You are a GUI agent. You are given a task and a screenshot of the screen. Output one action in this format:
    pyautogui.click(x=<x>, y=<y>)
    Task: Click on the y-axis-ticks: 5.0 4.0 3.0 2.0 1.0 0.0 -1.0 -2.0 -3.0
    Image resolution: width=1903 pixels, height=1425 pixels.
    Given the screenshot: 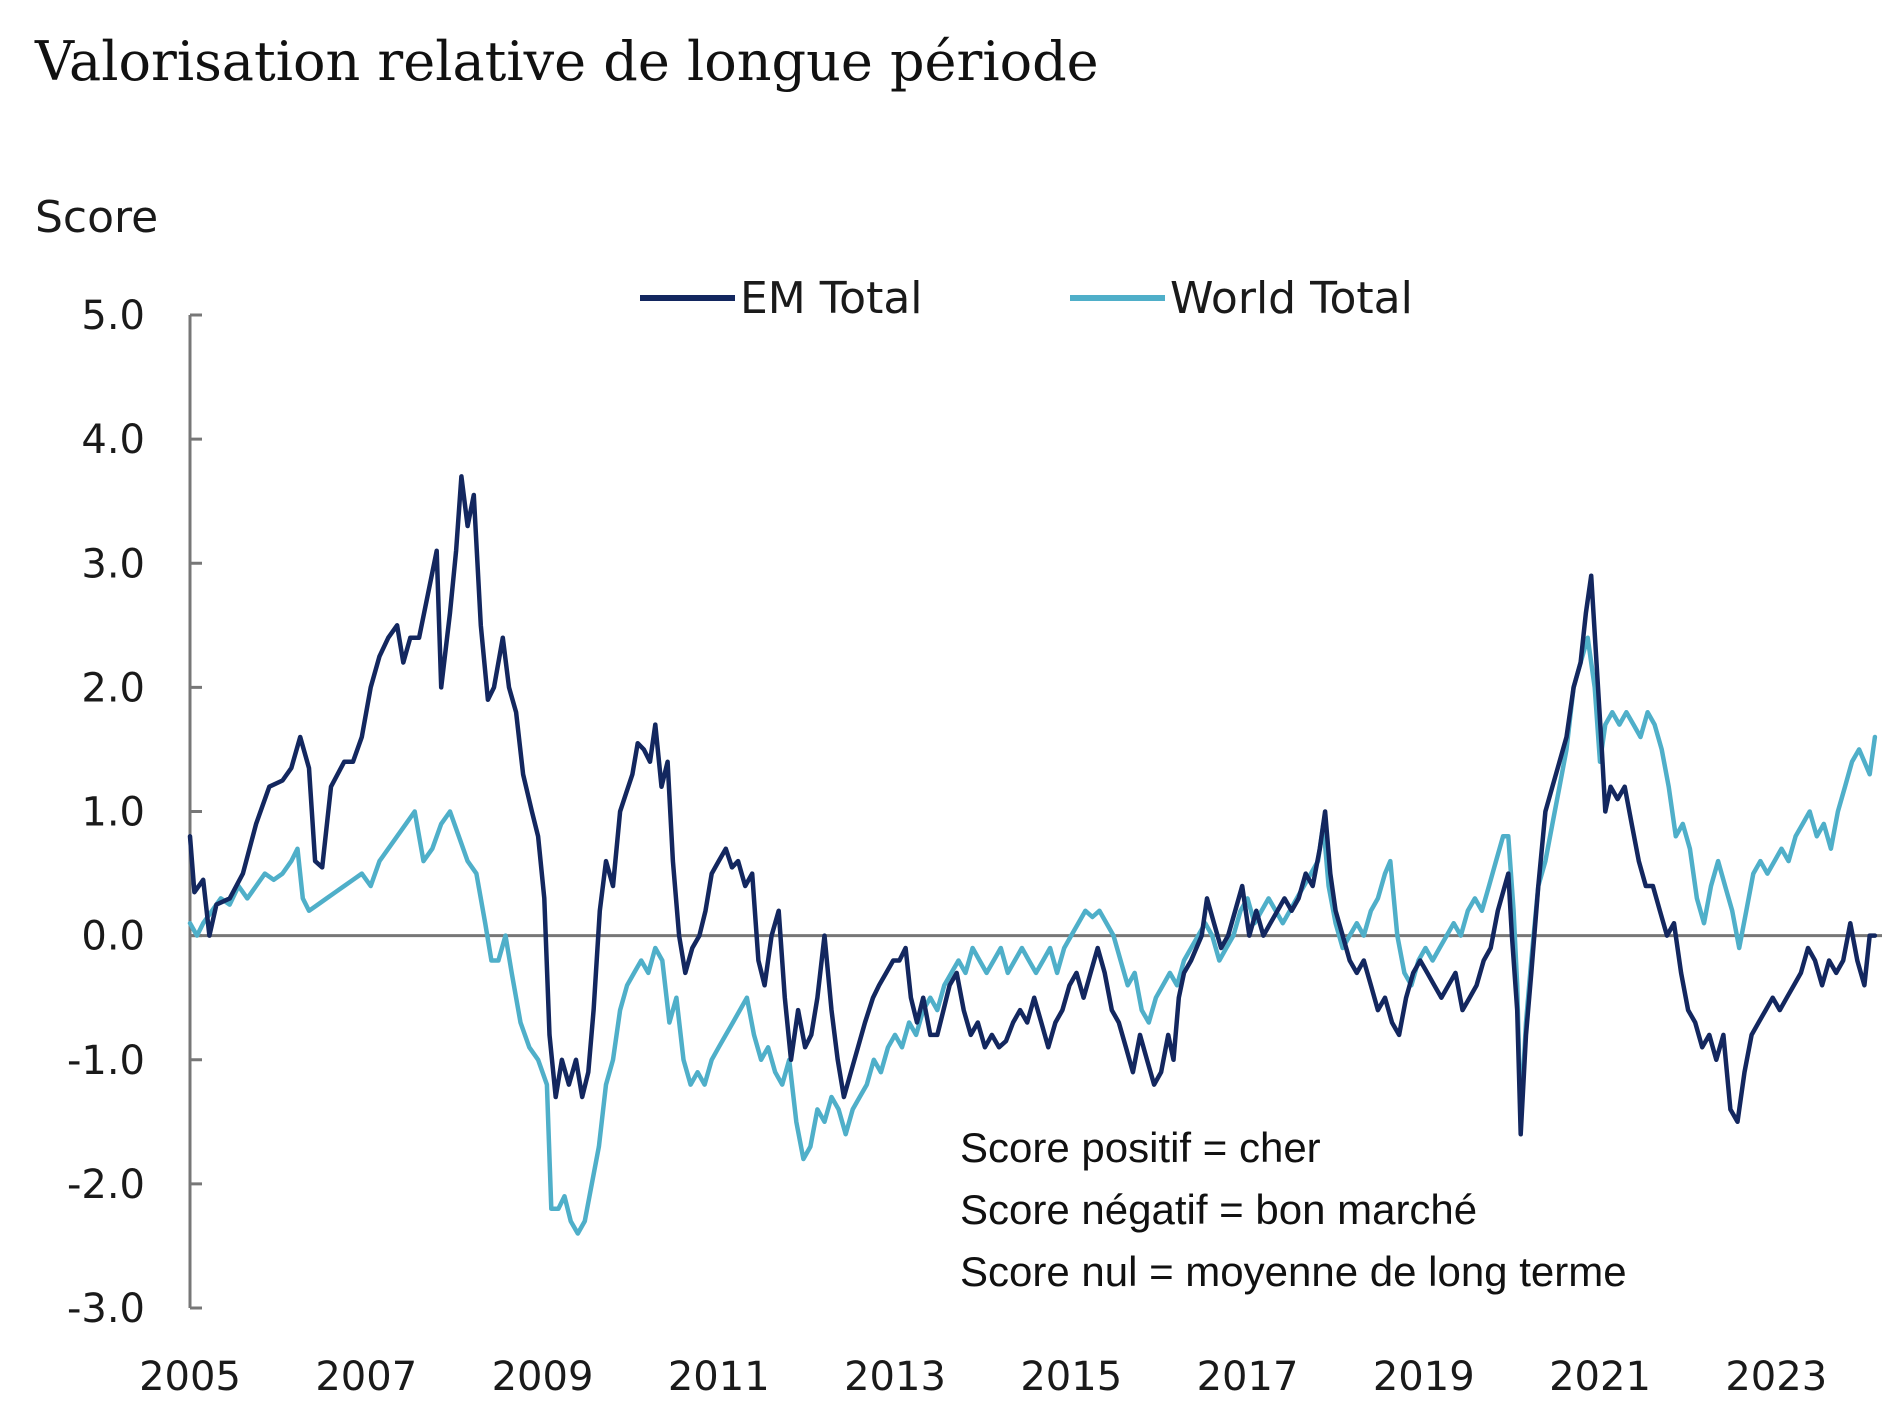 What is the action you would take?
    pyautogui.click(x=134, y=812)
    